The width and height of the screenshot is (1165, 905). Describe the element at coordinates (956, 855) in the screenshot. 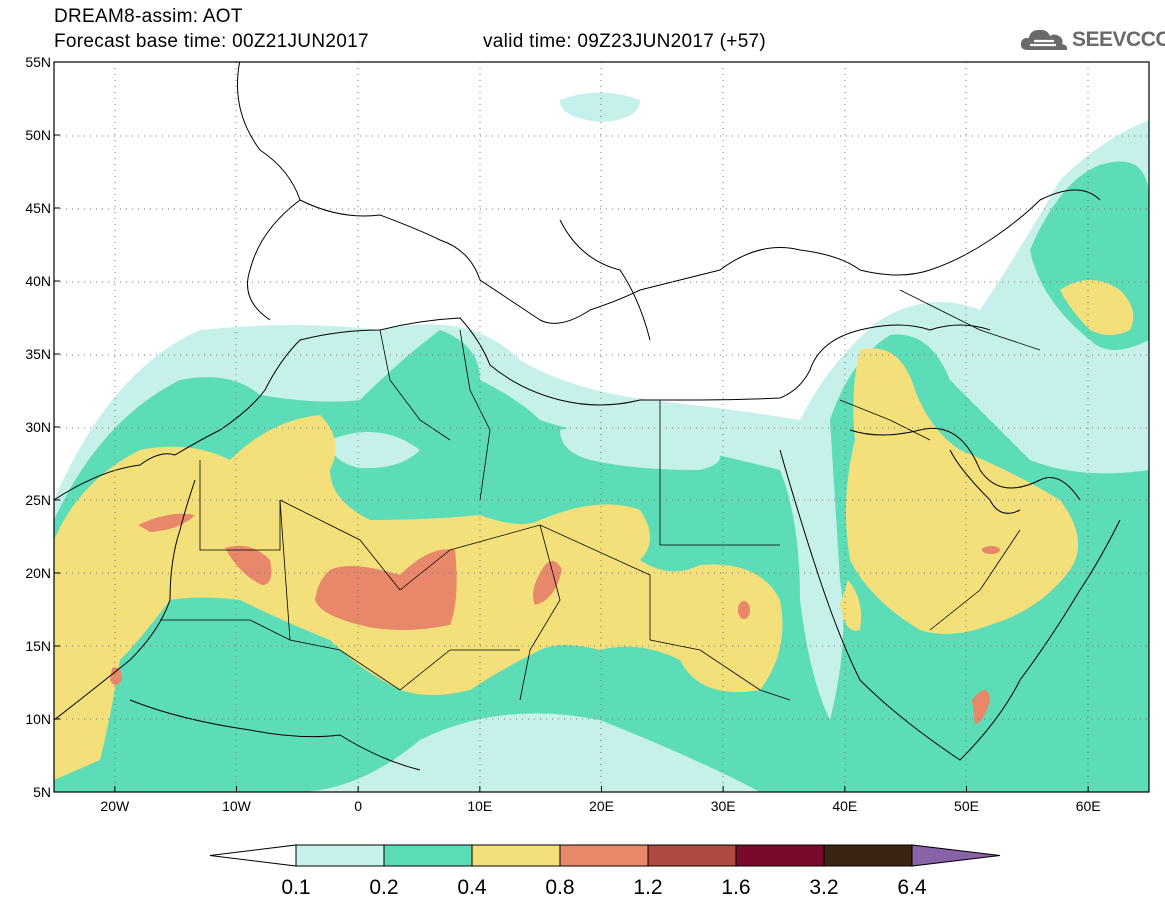

I see `colorbar-over` at that location.